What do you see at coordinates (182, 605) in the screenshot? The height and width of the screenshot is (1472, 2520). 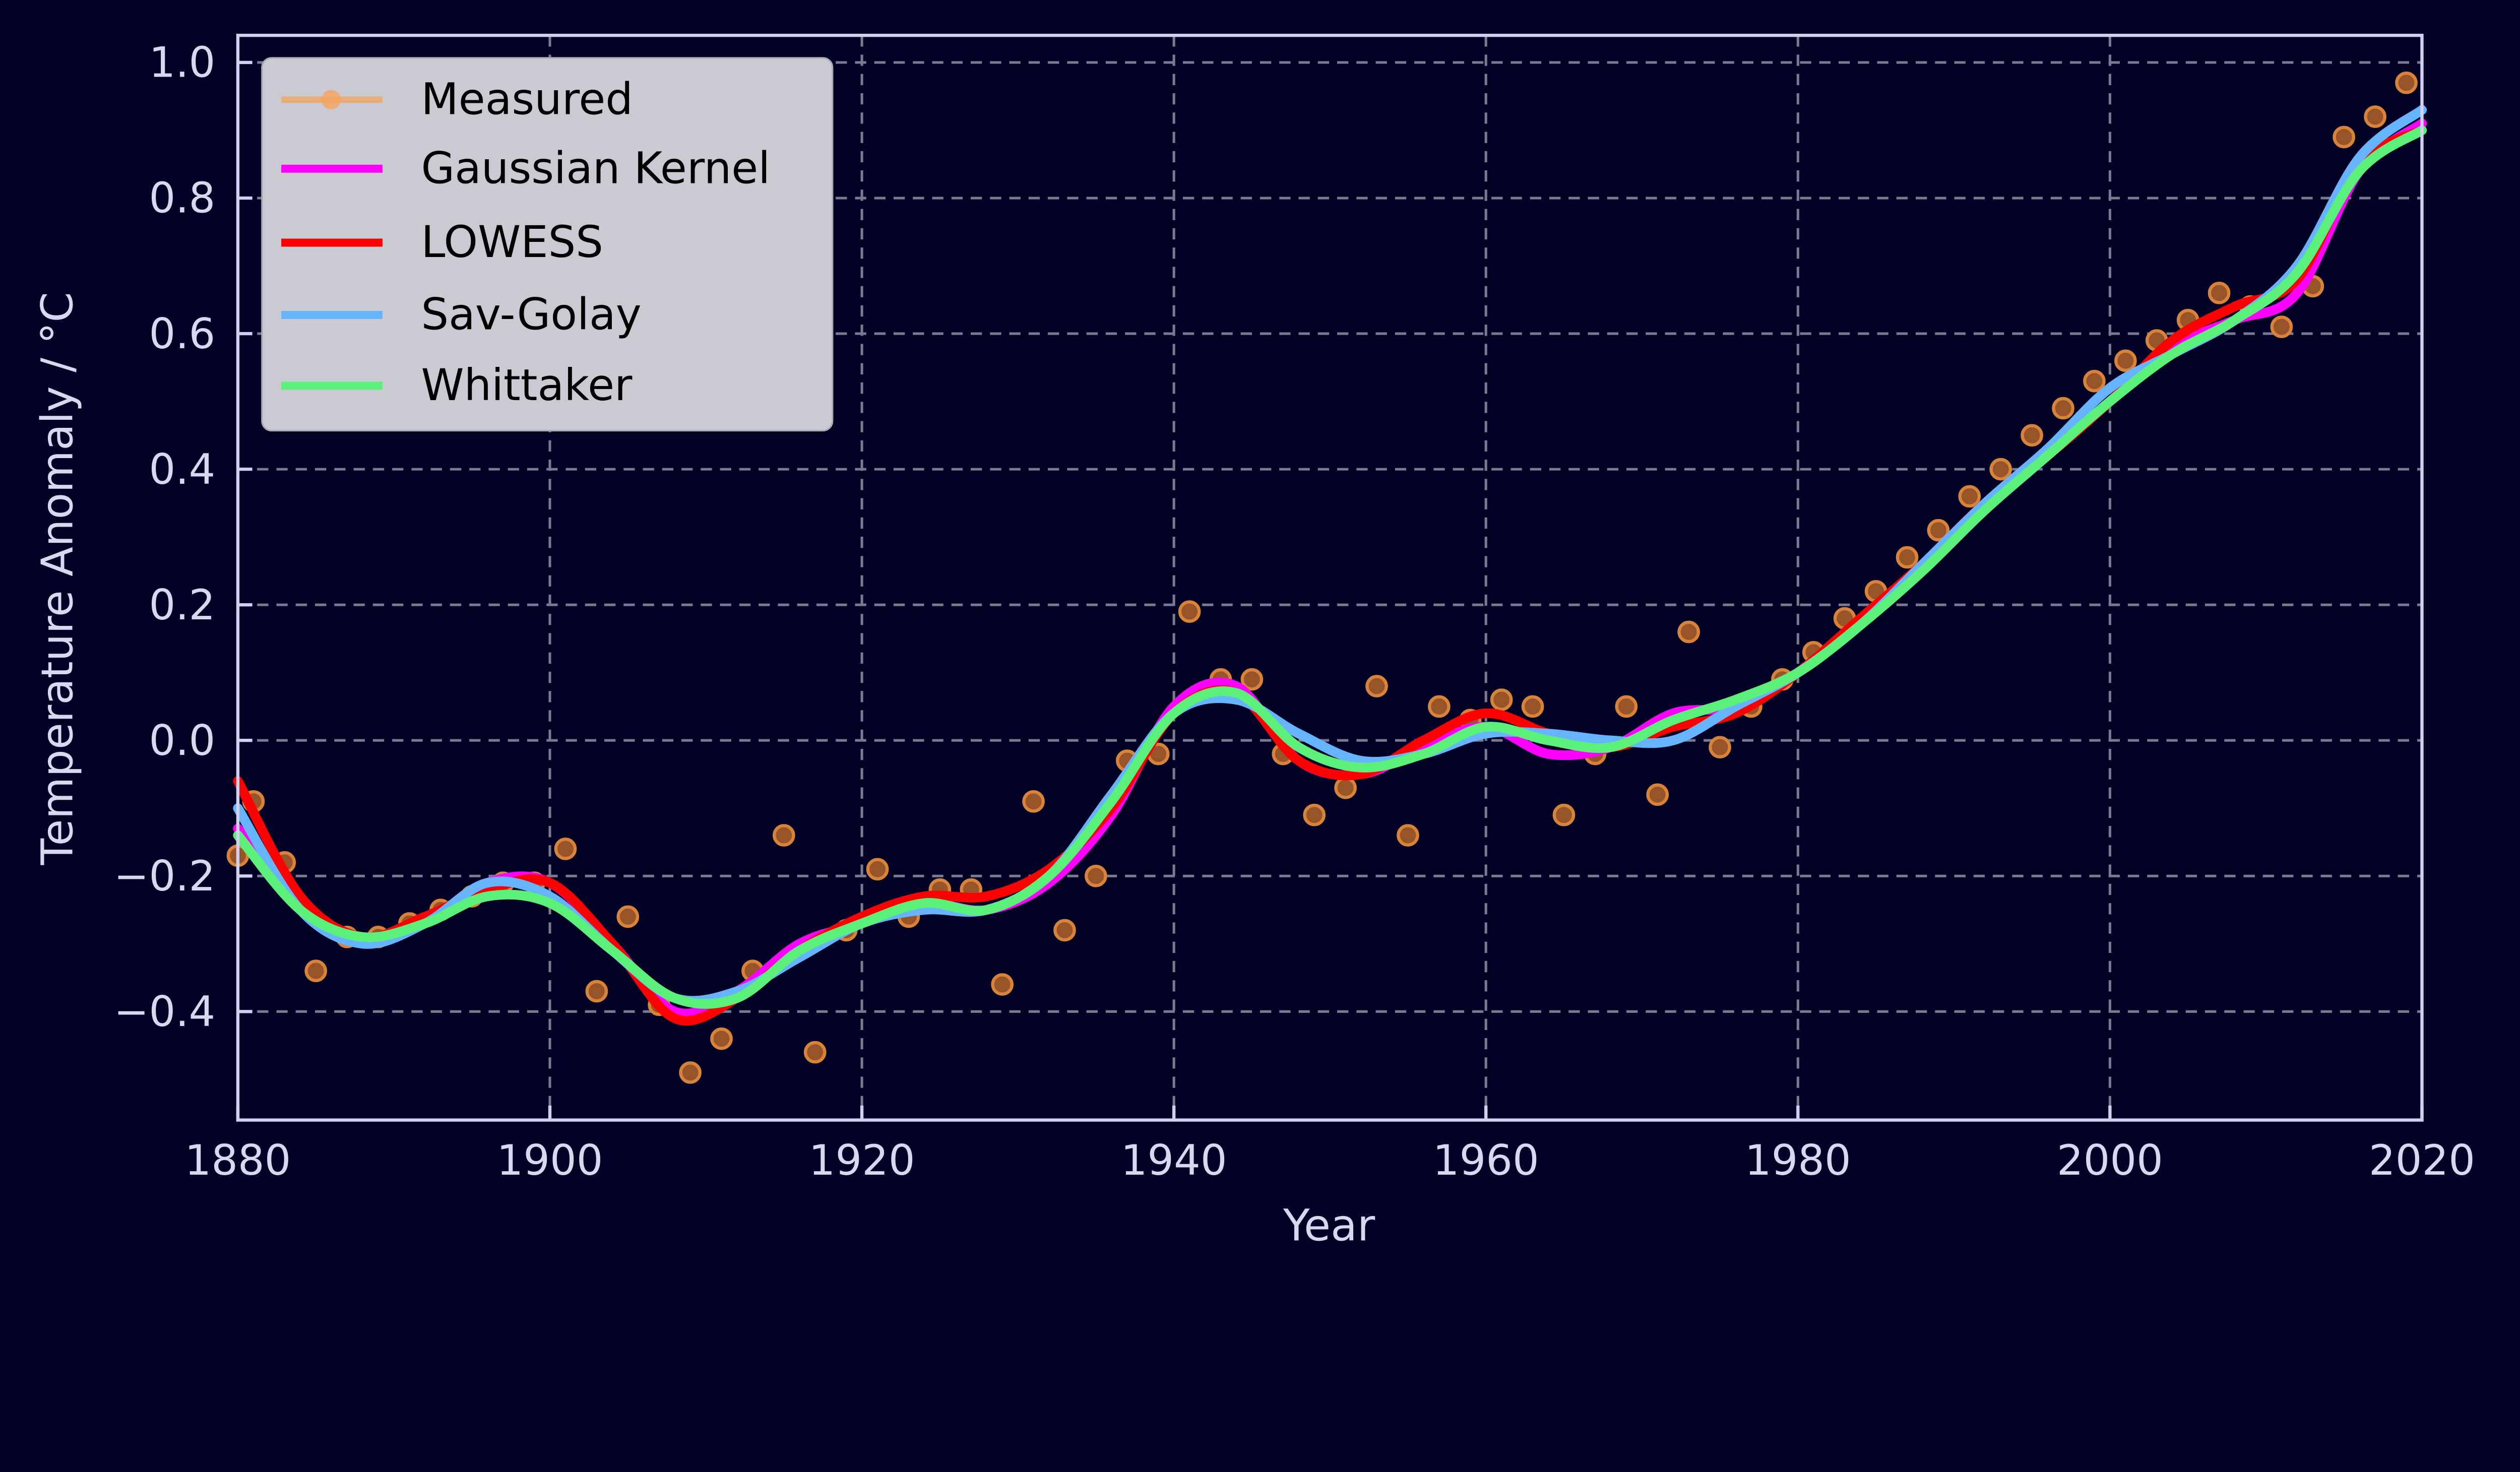 I see `y-tick-label: 0.2` at bounding box center [182, 605].